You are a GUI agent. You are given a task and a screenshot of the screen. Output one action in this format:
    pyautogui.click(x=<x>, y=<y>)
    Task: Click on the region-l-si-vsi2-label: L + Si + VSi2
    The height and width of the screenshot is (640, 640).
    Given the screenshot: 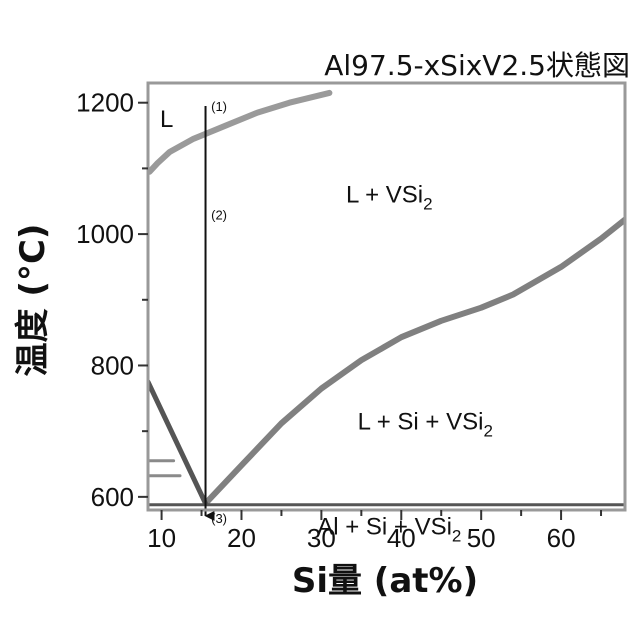 What is the action you would take?
    pyautogui.click(x=425, y=424)
    